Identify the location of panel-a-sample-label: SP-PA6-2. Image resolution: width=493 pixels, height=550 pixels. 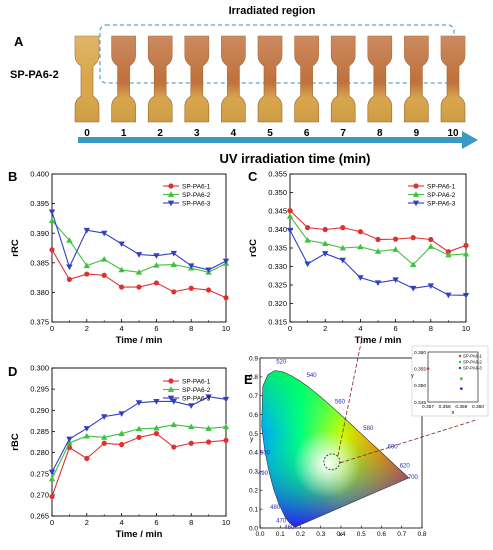
(34, 75).